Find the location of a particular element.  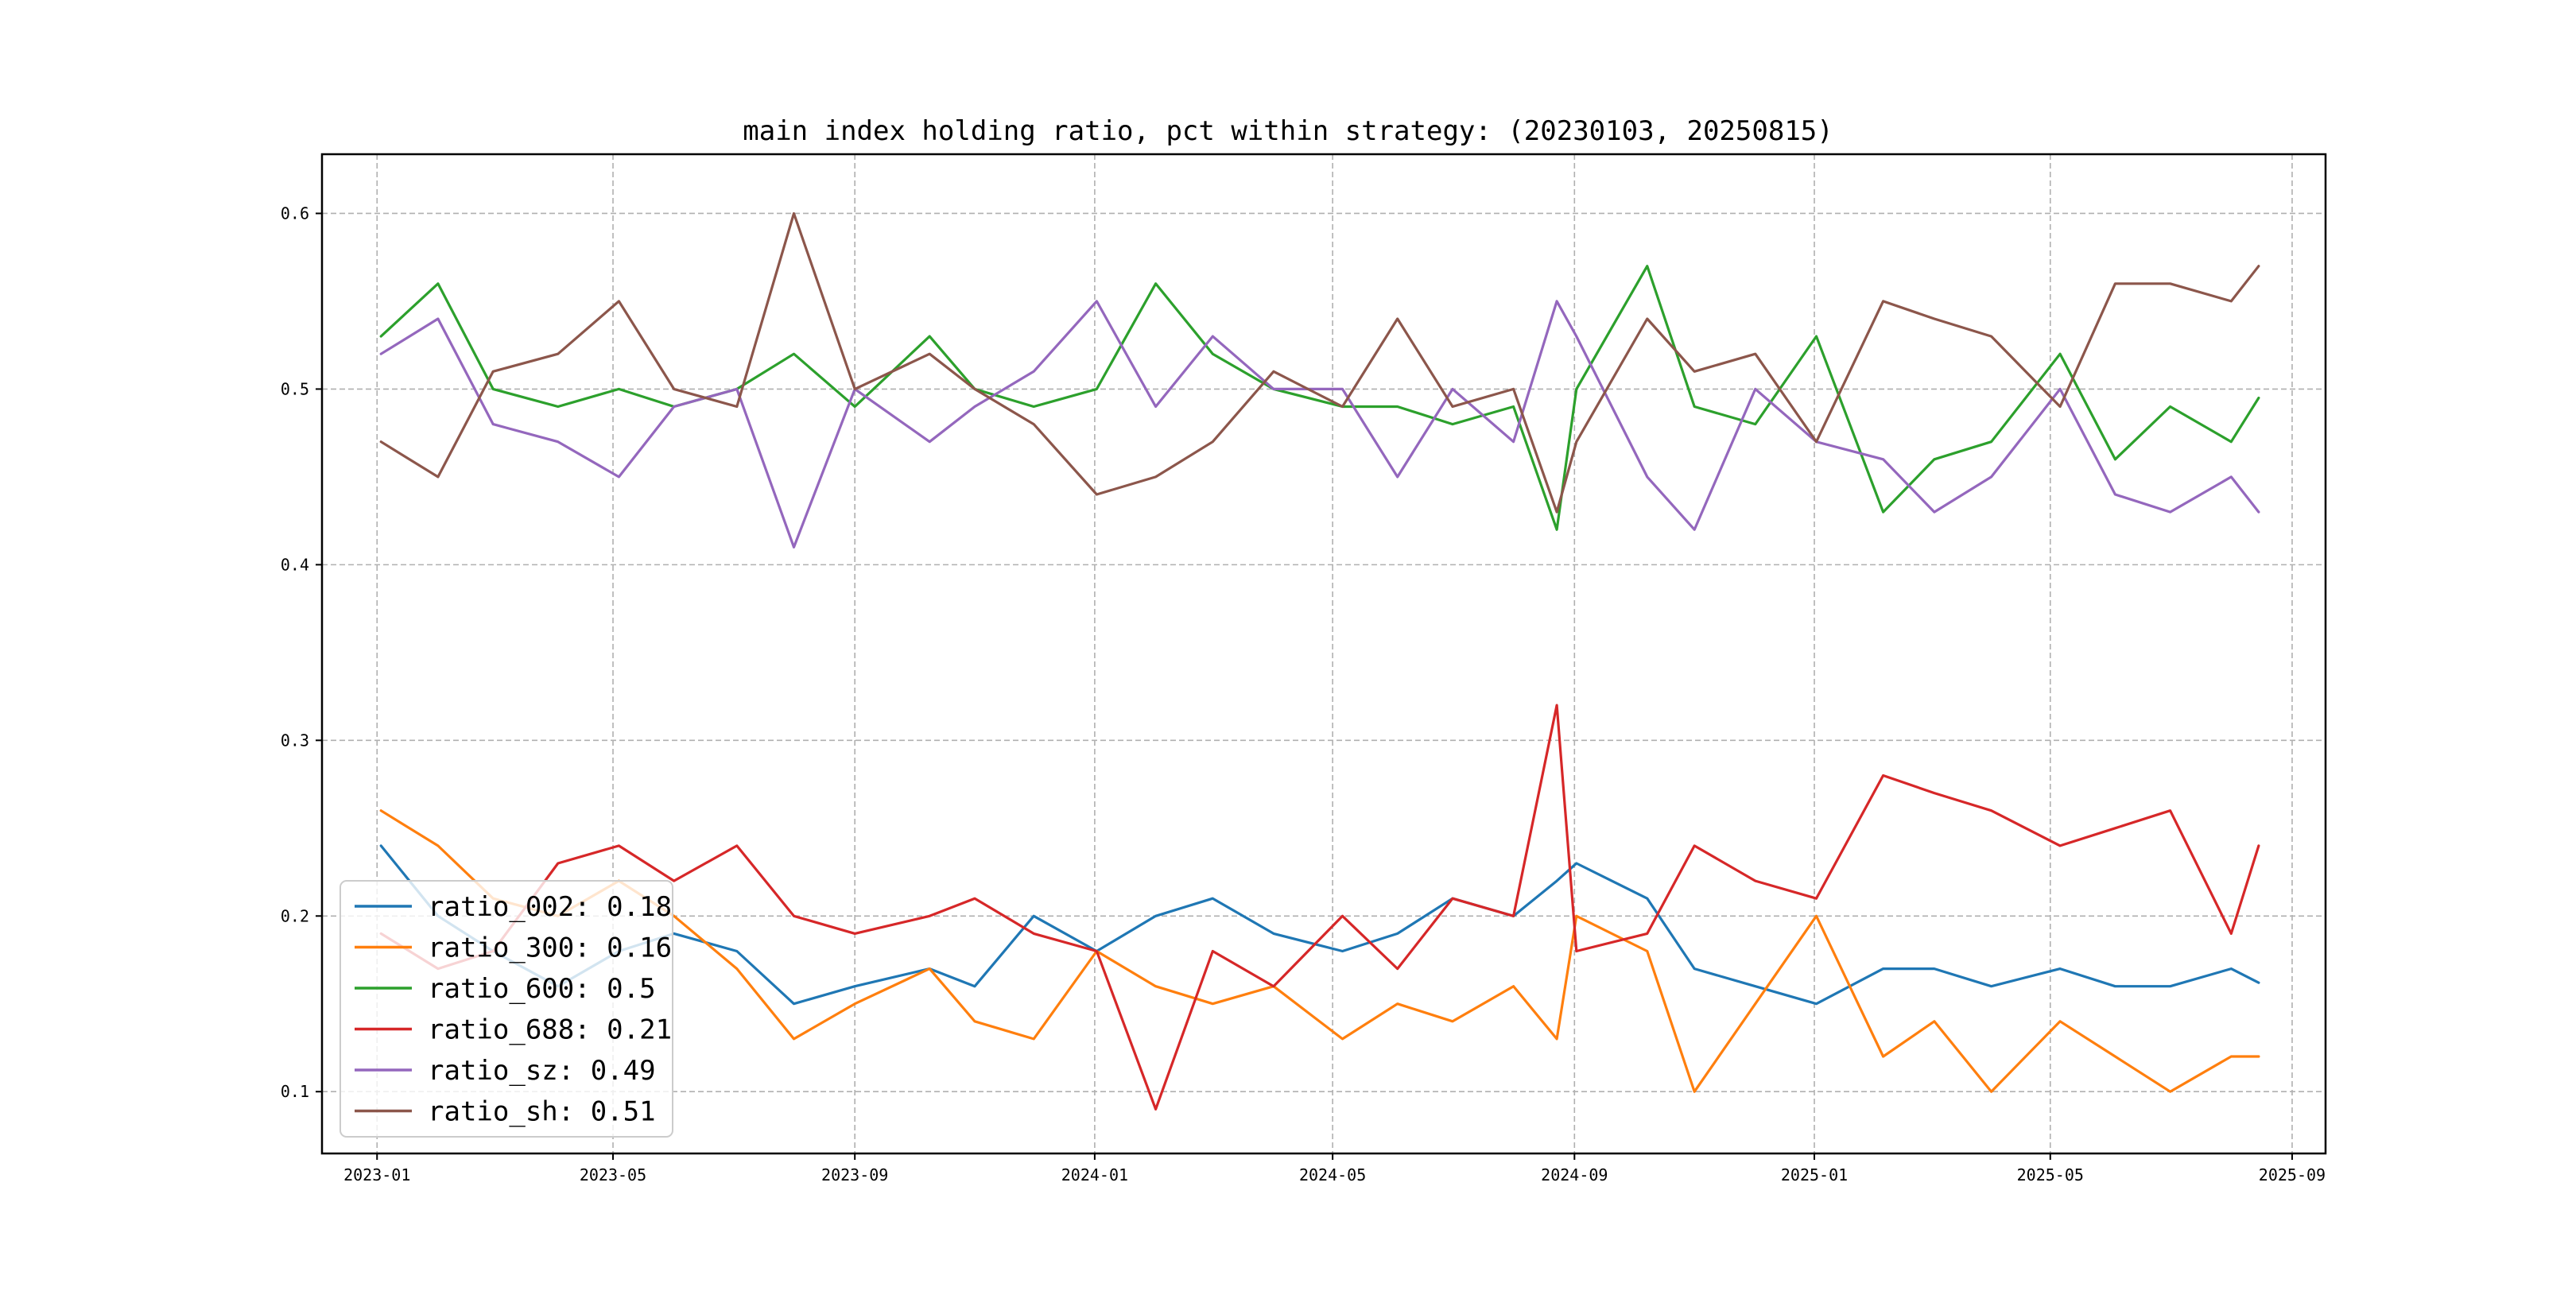

legend-label: ratio_600: 0.5 is located at coordinates (542, 989).